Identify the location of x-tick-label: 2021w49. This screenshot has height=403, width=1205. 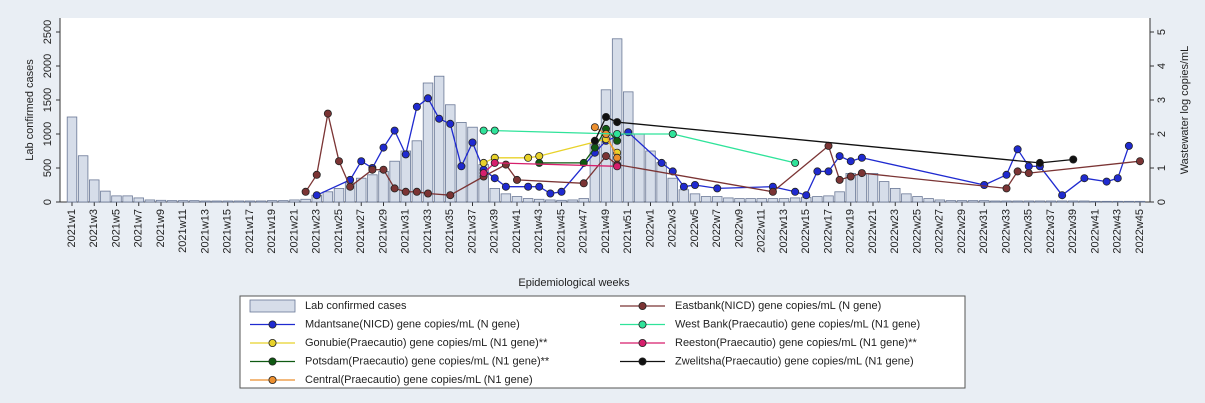
(606, 231).